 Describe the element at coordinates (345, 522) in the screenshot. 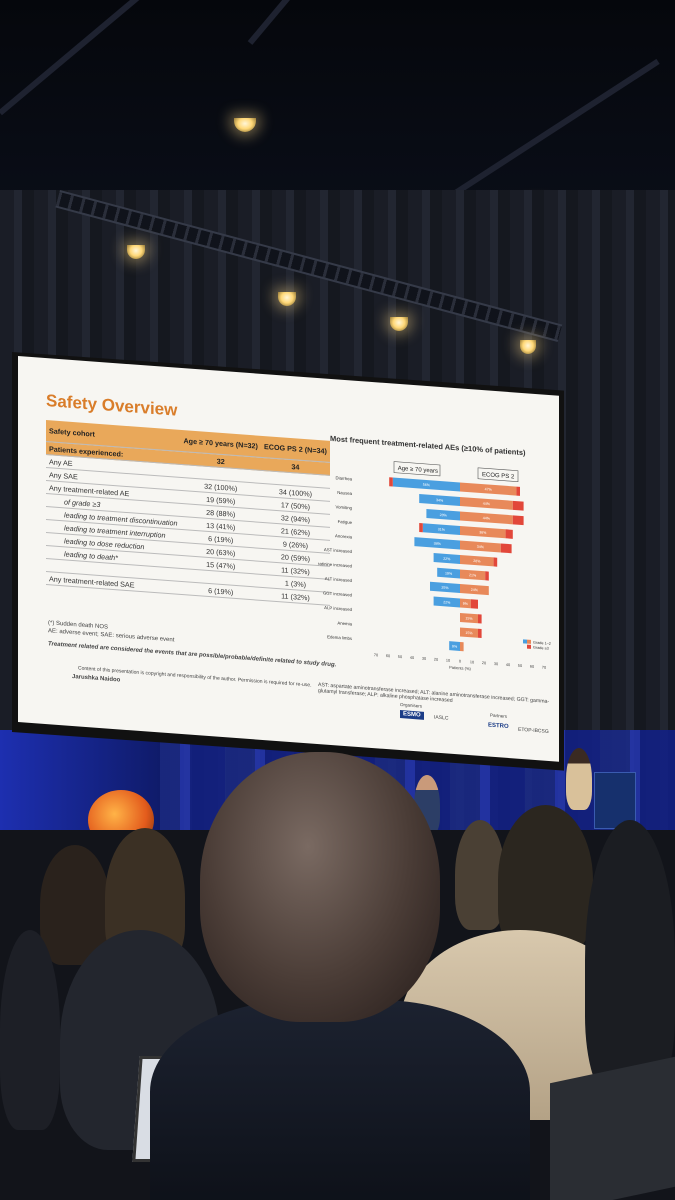

I see `category-label: Fatigue` at that location.